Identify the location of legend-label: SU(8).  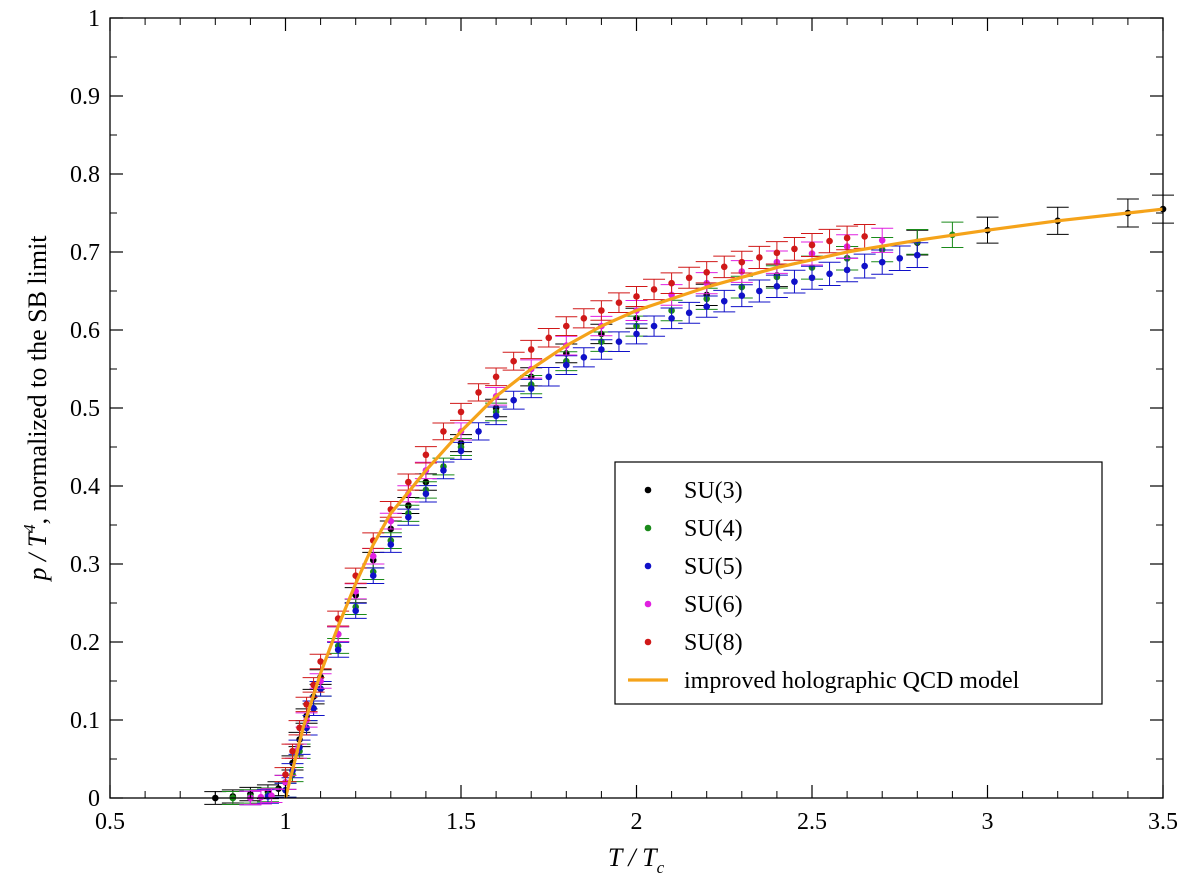
(713, 643).